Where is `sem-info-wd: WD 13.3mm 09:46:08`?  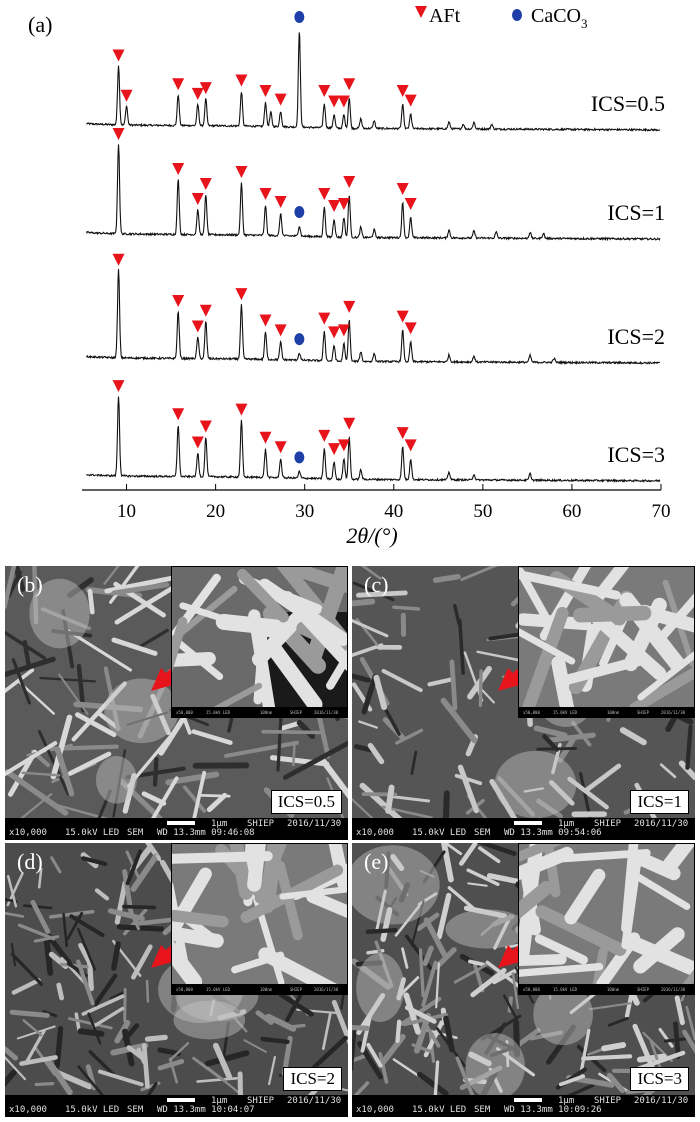
sem-info-wd: WD 13.3mm 09:46:08 is located at coordinates (206, 833).